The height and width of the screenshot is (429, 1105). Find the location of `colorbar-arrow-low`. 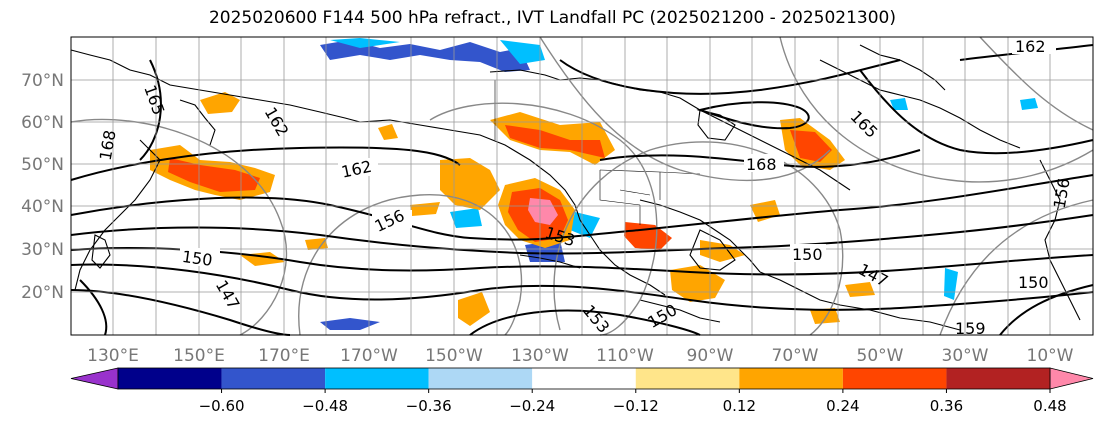

colorbar-arrow-low is located at coordinates (94, 378).